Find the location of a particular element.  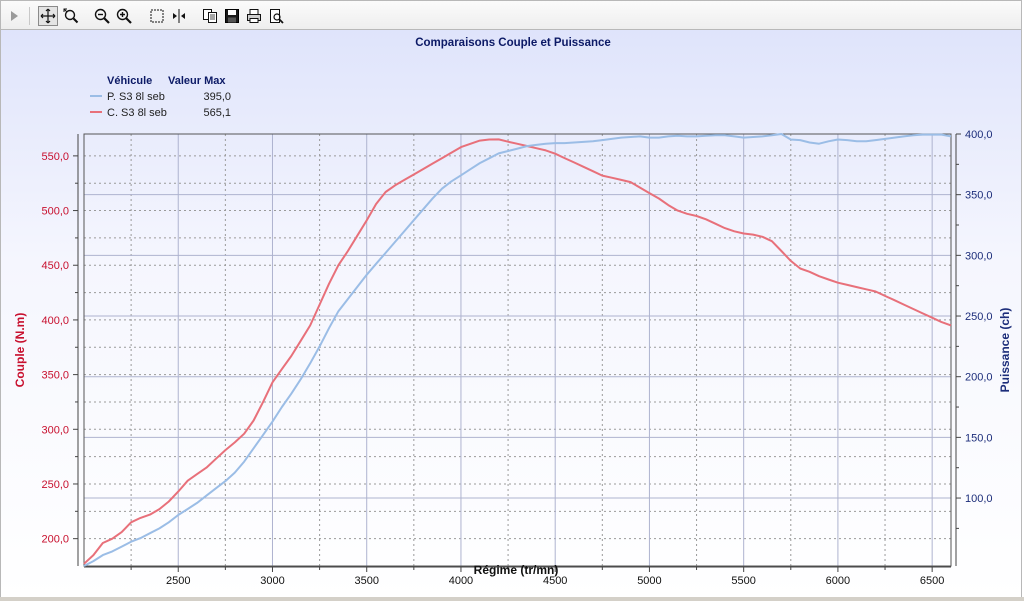

right-axis-tick-label: 400,0 is located at coordinates (979, 135).